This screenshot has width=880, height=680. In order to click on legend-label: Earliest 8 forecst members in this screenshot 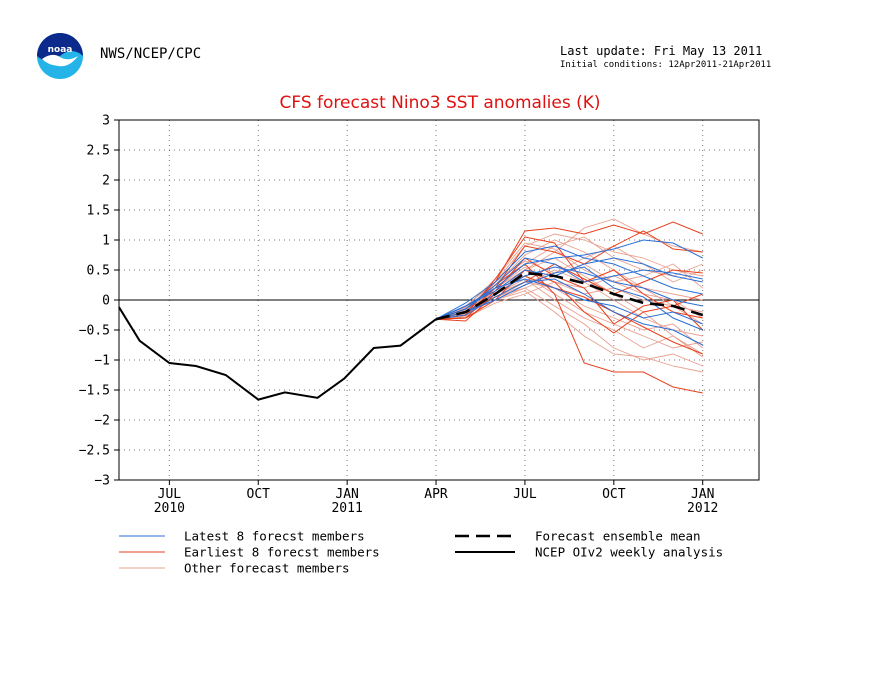, I will do `click(282, 552)`.